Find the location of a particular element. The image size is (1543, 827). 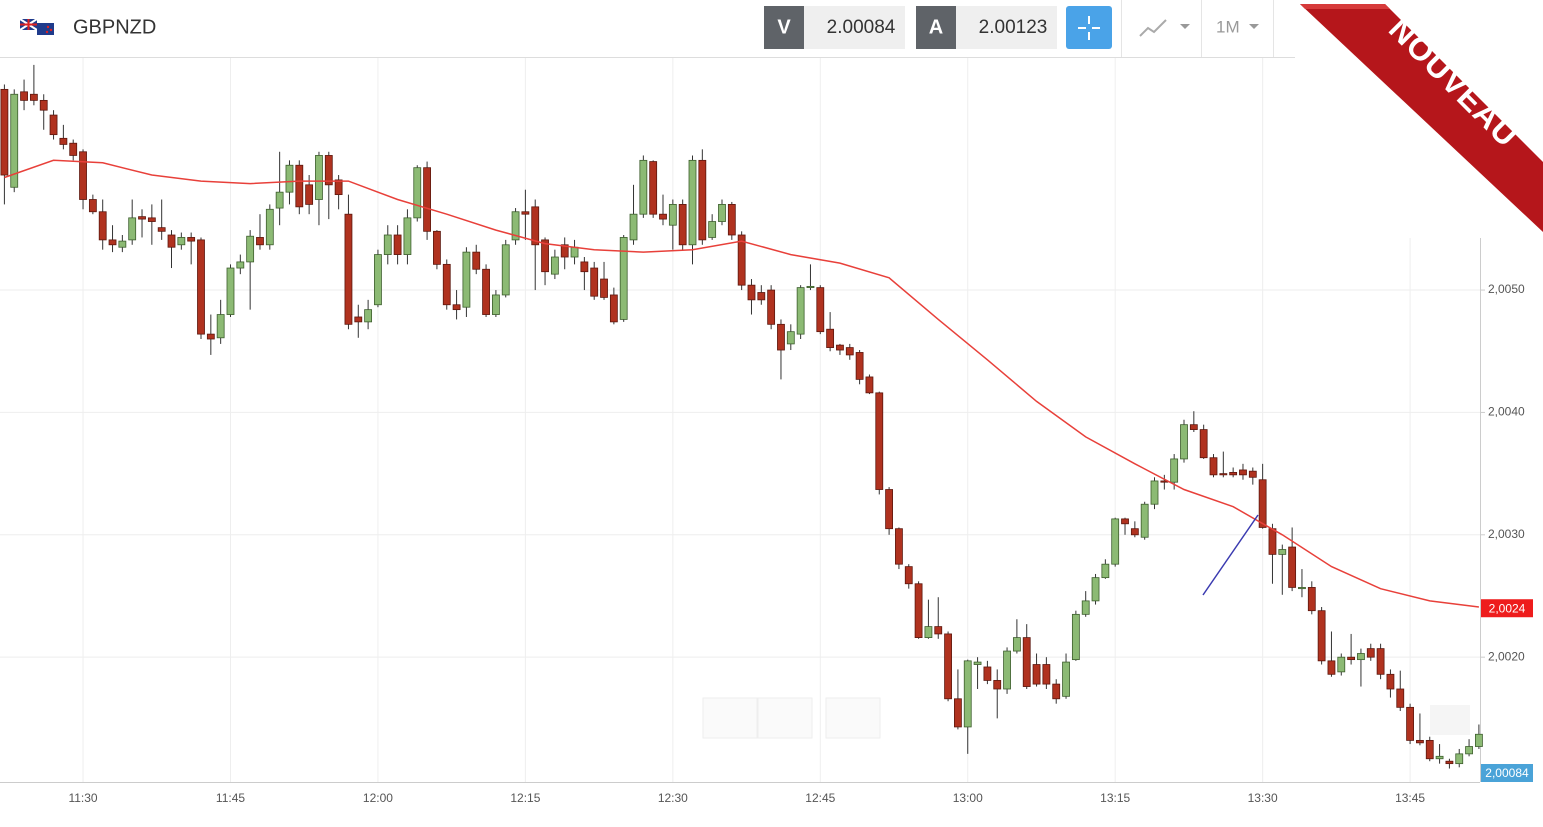

chart-type-icon is located at coordinates (1153, 28).